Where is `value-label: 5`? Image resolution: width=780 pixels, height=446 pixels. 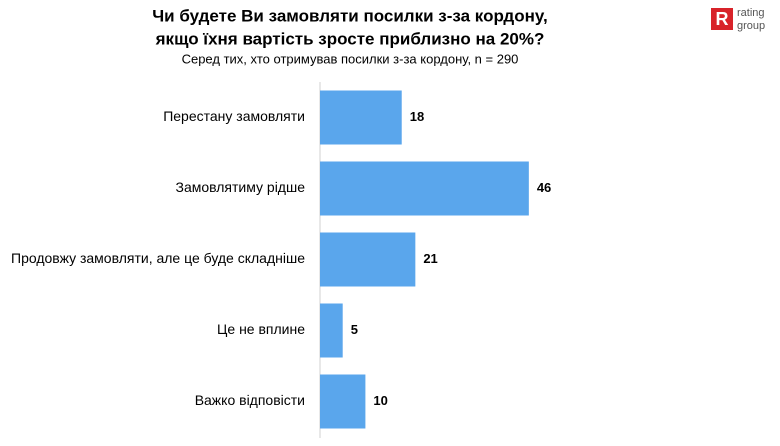 value-label: 5 is located at coordinates (354, 329).